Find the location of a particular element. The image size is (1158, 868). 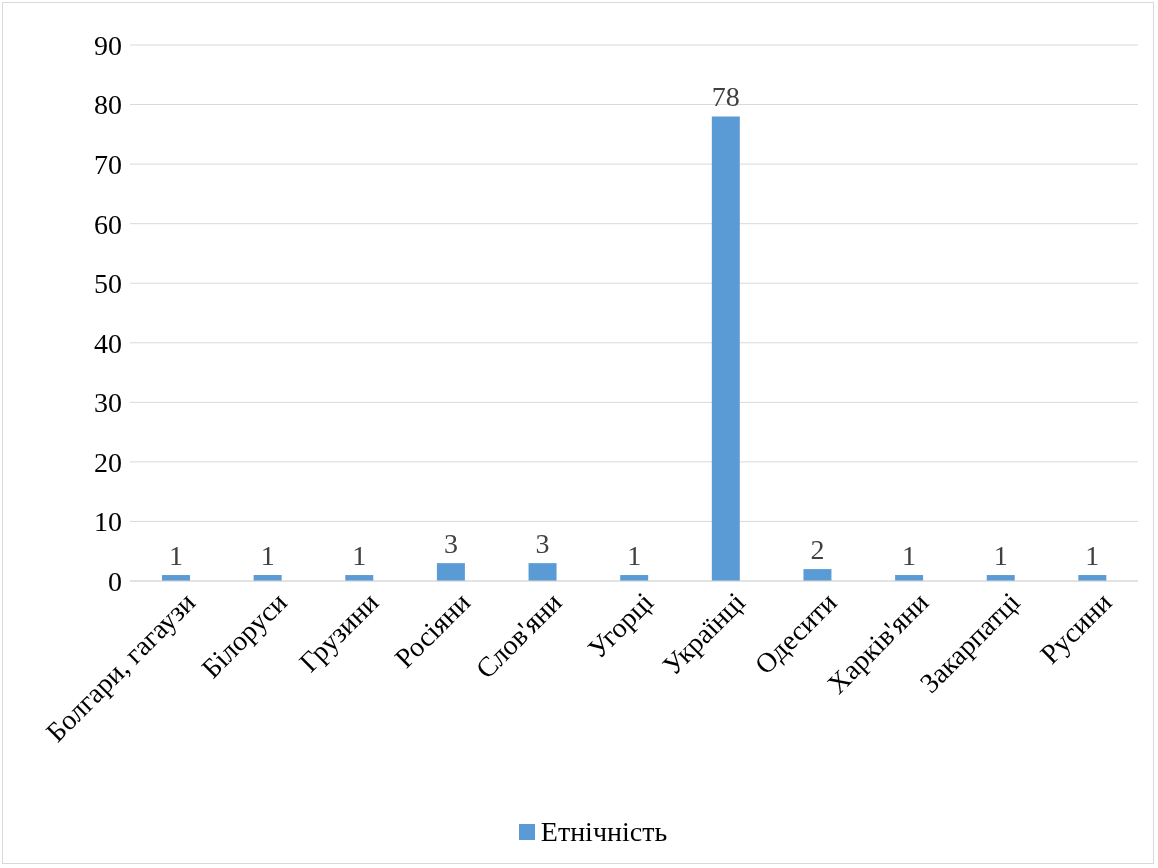

y-tick-label: 70 is located at coordinates (108, 165).